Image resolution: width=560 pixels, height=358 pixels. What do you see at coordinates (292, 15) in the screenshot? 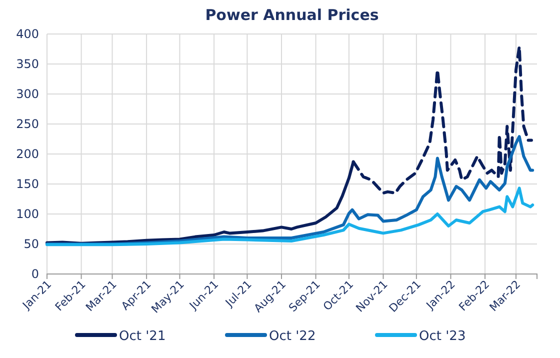
I see `chart-title: Power Annual Prices` at bounding box center [292, 15].